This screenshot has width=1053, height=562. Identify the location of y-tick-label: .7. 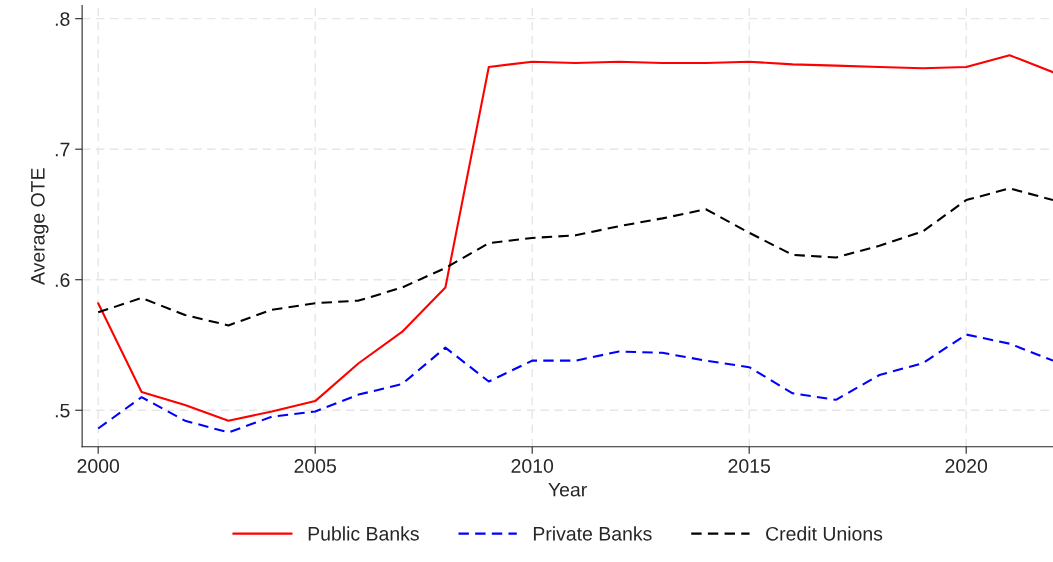
(62, 149).